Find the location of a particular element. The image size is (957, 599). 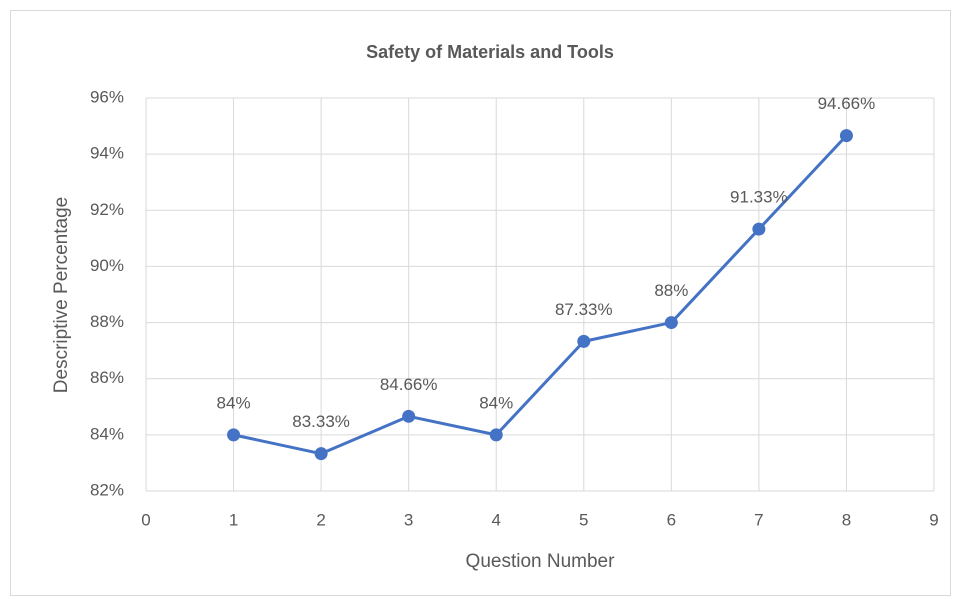

x-tick-label: 6 is located at coordinates (671, 519).